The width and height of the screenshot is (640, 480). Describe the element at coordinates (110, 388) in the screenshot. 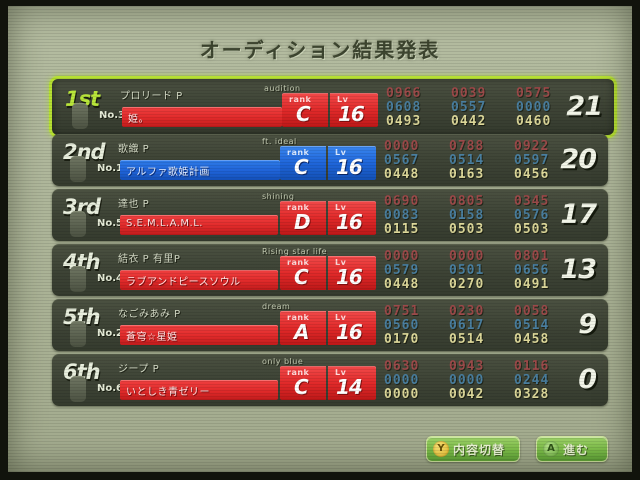

I see `entry-number: No.6` at that location.